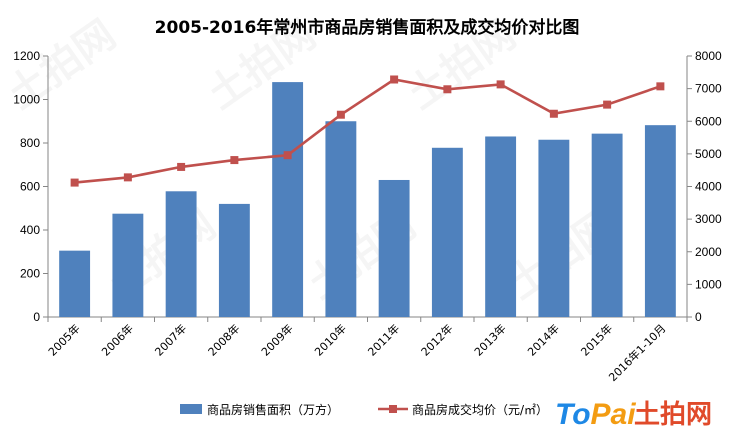 Image resolution: width=735 pixels, height=435 pixels. Describe the element at coordinates (573, 414) in the screenshot. I see `logo-to: To` at that location.